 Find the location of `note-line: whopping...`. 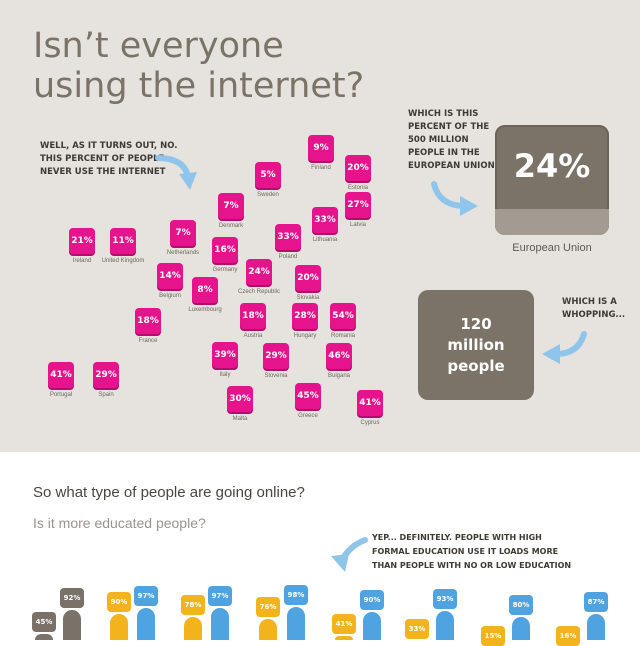

note-line: whopping... is located at coordinates (594, 315).